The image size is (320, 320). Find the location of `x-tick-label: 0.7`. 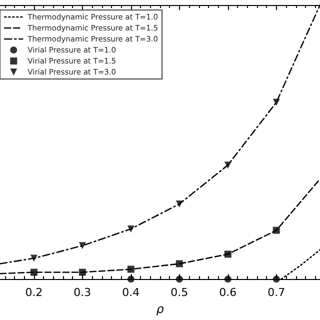

x-tick-label: 0.7 is located at coordinates (277, 293).